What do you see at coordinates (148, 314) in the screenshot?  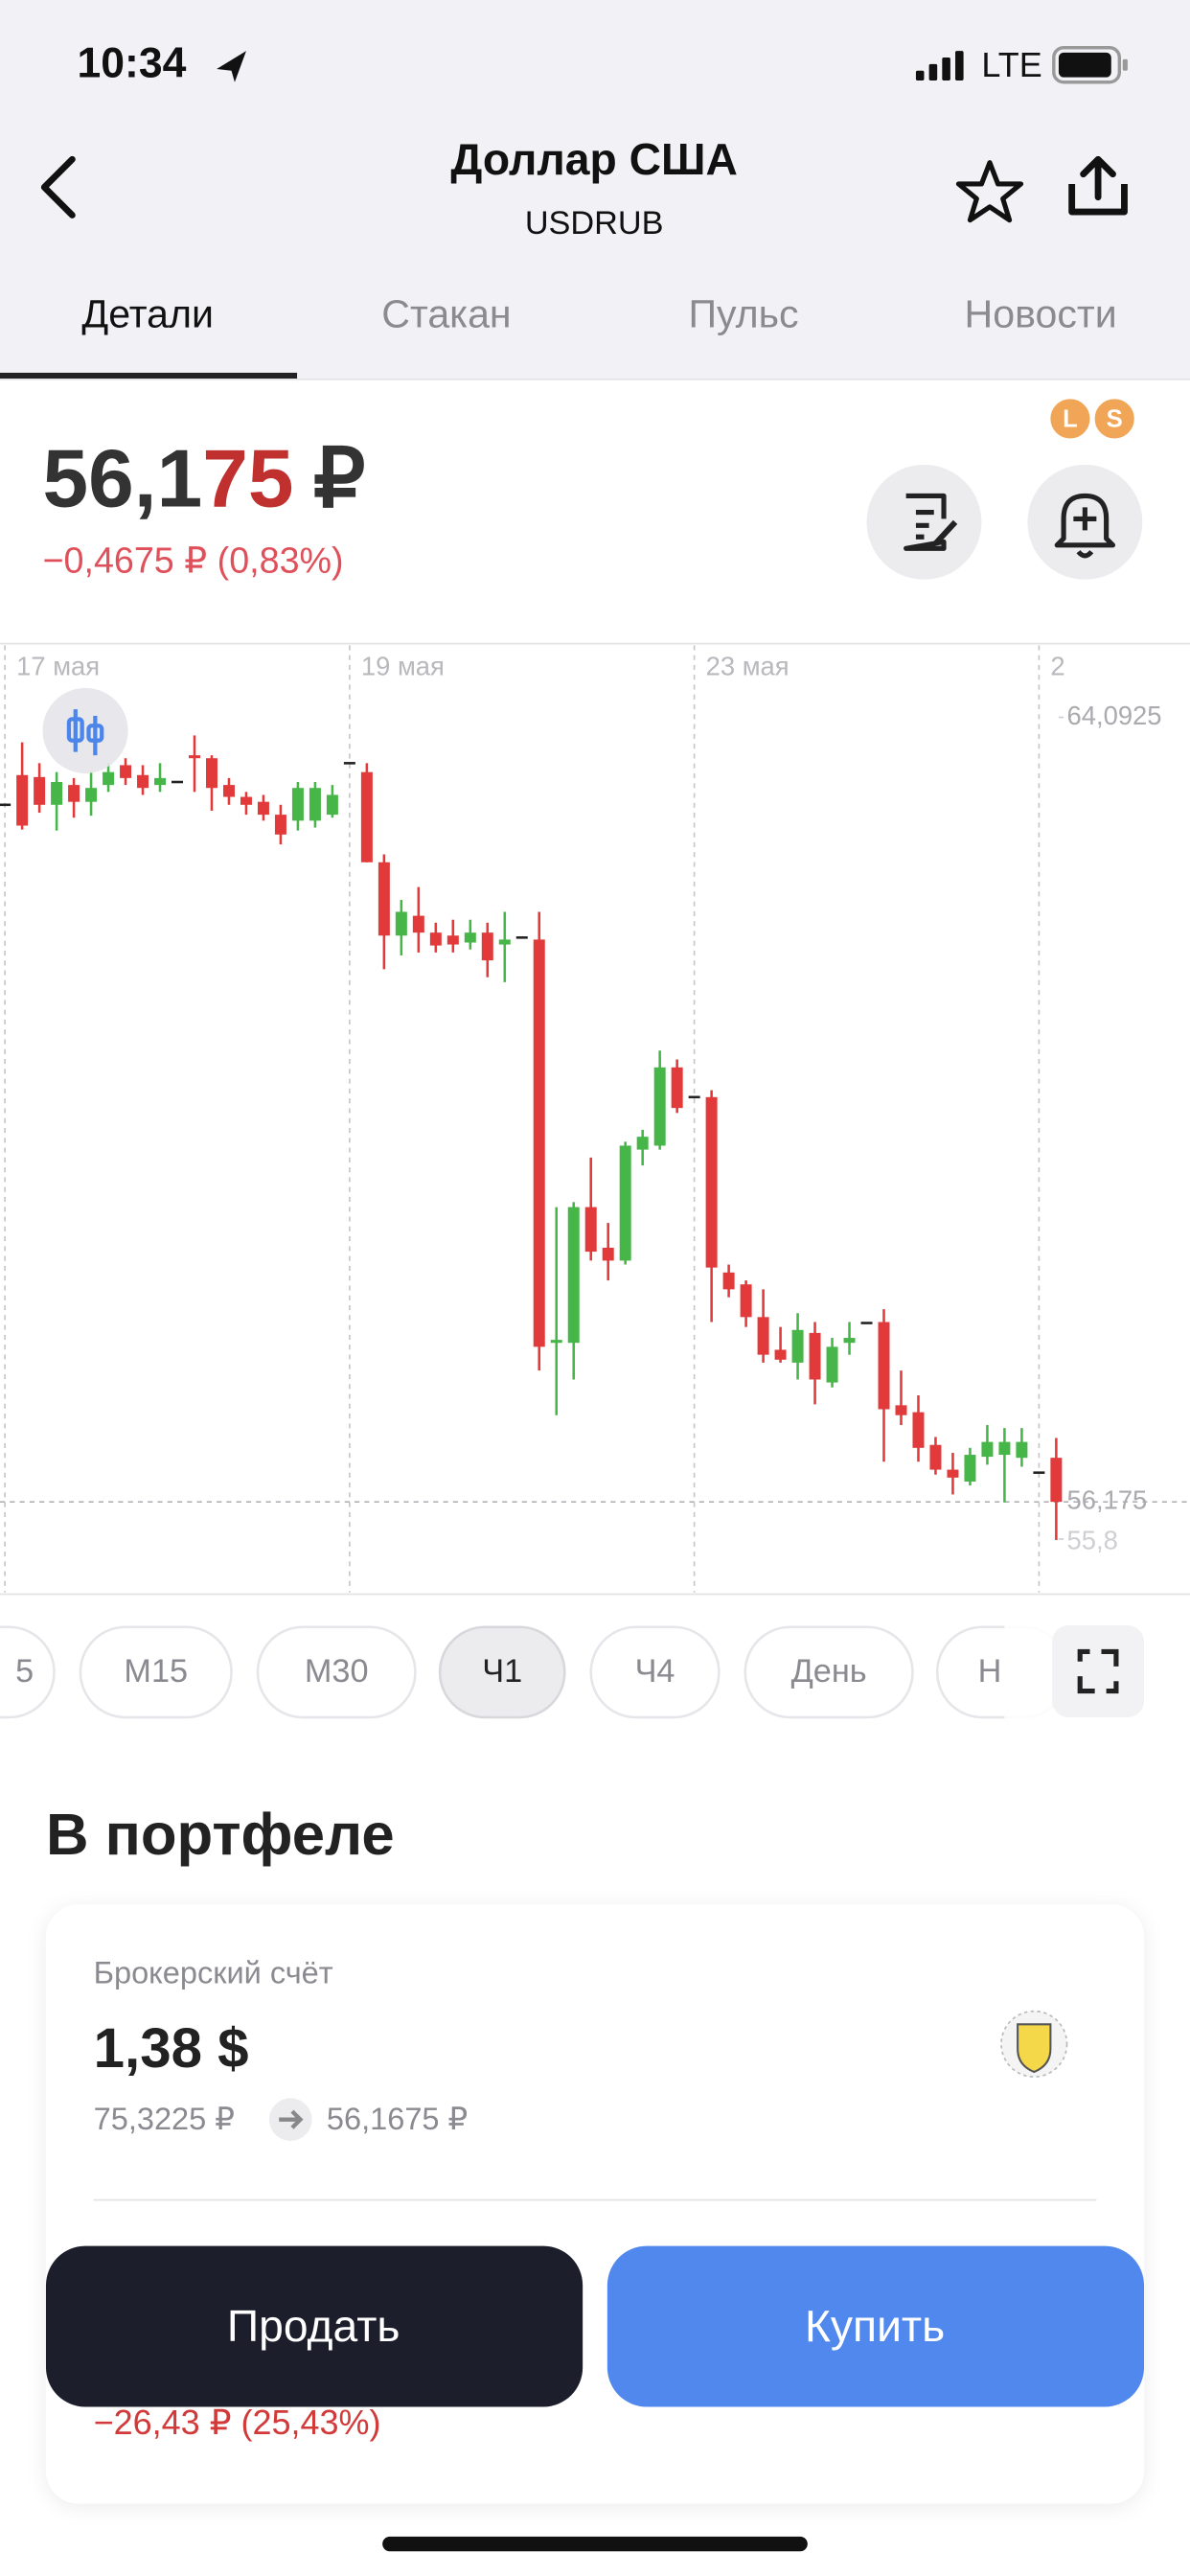 I see `tab: Детали` at bounding box center [148, 314].